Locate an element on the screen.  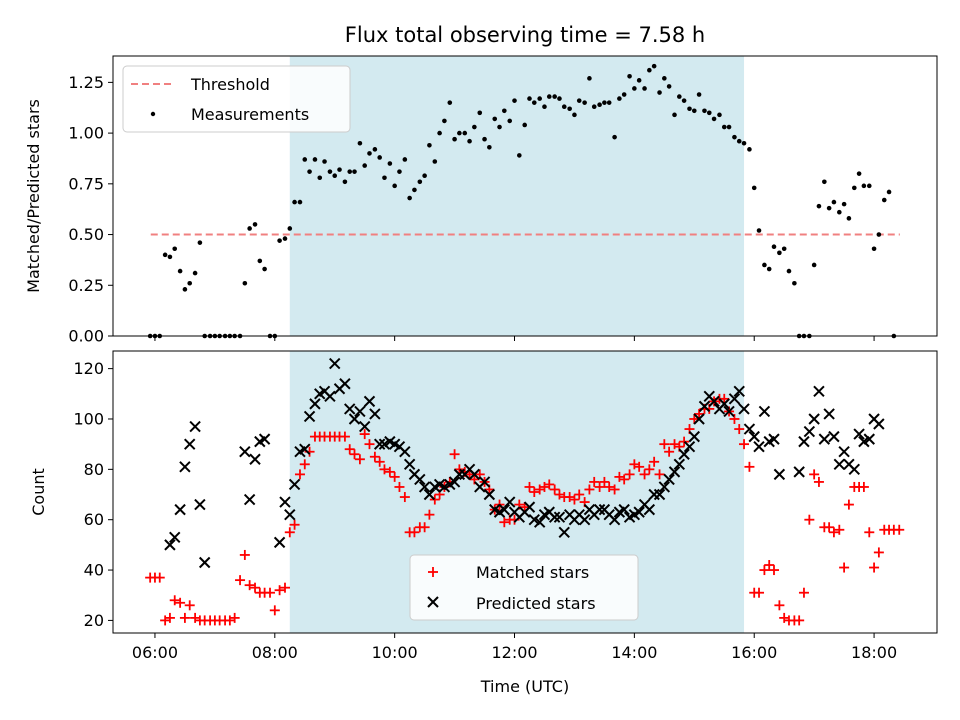
bottom-legend-box is located at coordinates (524, 587).